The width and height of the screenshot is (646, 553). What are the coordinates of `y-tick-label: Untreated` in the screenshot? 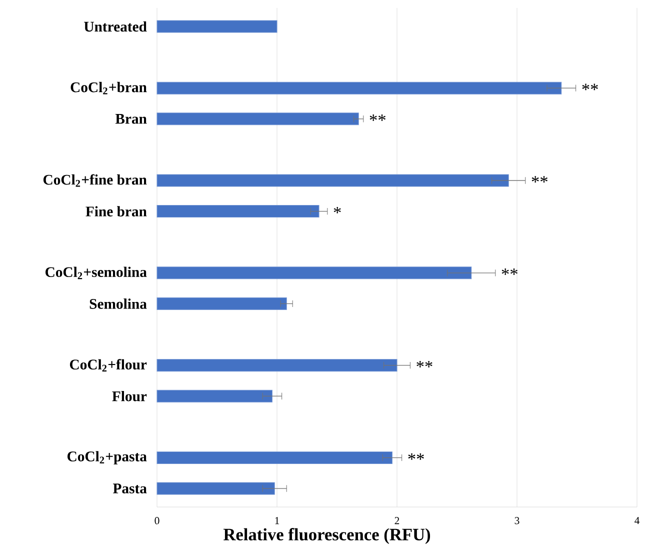 It's located at (115, 26).